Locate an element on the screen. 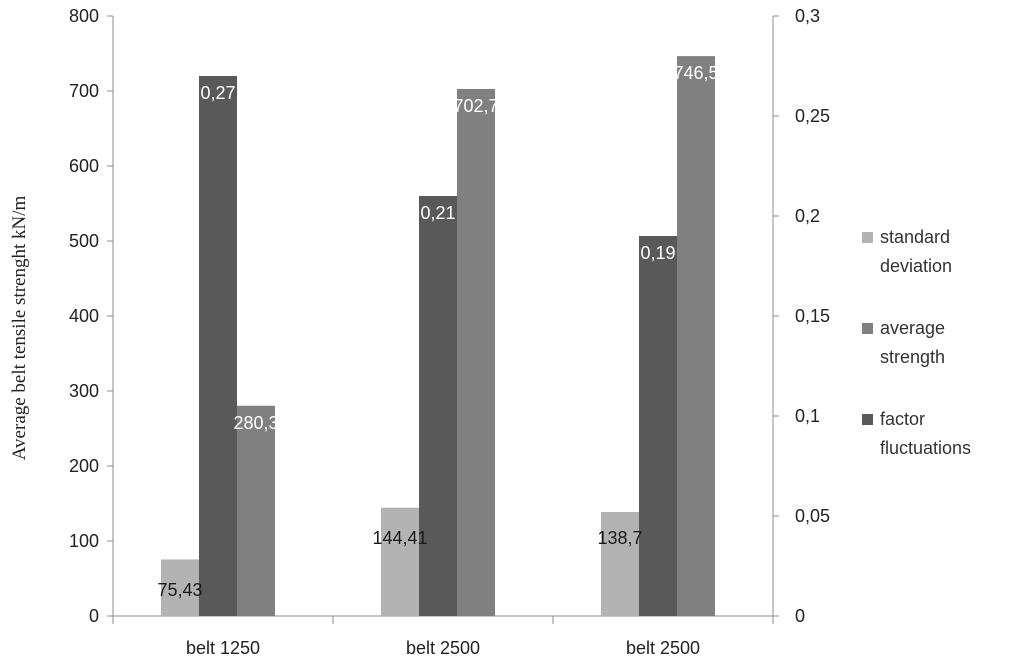  y-tick-label: 400 is located at coordinates (84, 316).